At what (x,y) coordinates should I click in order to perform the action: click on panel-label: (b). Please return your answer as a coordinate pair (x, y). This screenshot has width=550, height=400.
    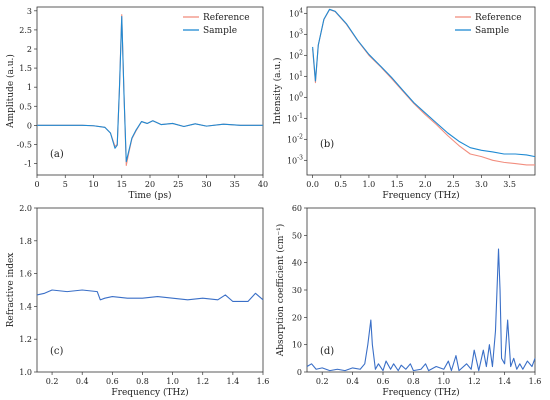
    Looking at the image, I should click on (327, 144).